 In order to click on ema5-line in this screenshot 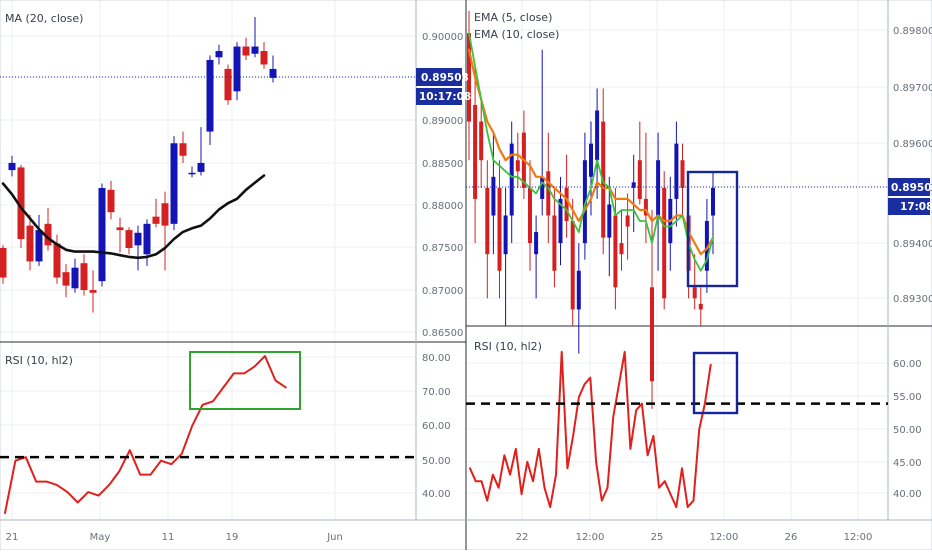, I will do `click(591, 152)`.